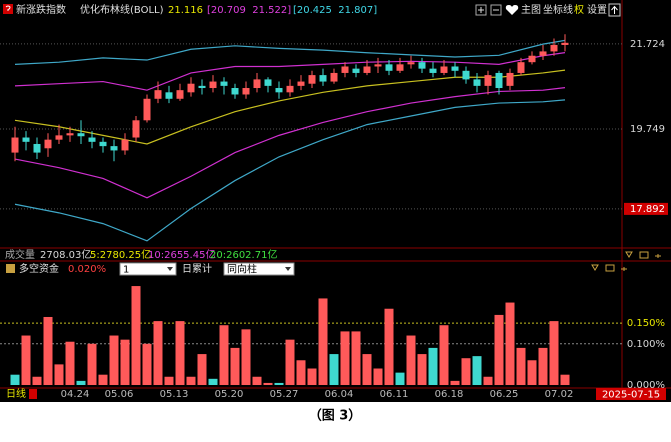 The width and height of the screenshot is (671, 442). I want to click on toolbar-rights: 权, so click(579, 9).